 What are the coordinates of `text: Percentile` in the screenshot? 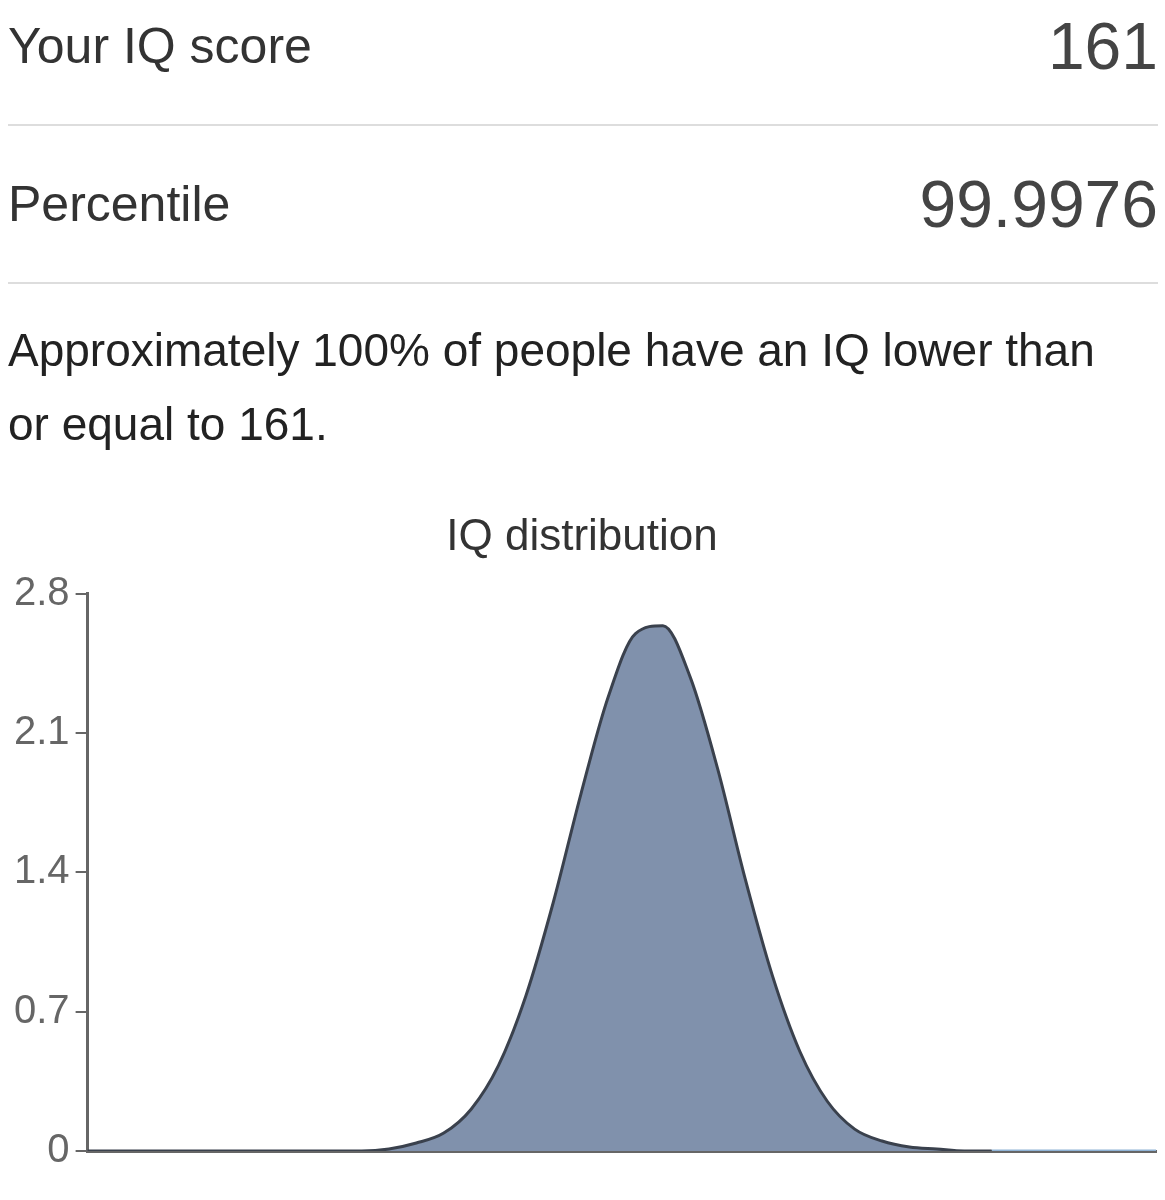 It's located at (119, 204).